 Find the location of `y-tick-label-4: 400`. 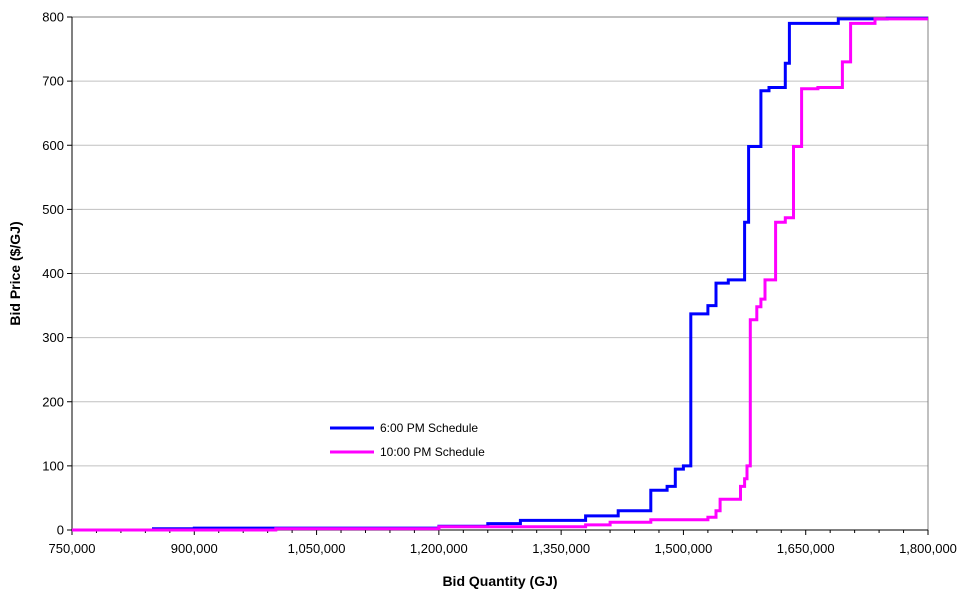

y-tick-label-4: 400 is located at coordinates (53, 273).